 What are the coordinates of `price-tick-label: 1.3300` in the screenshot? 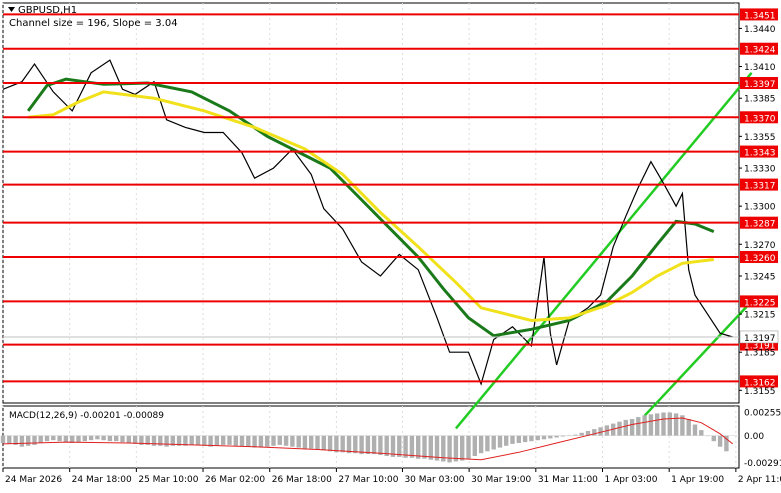 It's located at (760, 208).